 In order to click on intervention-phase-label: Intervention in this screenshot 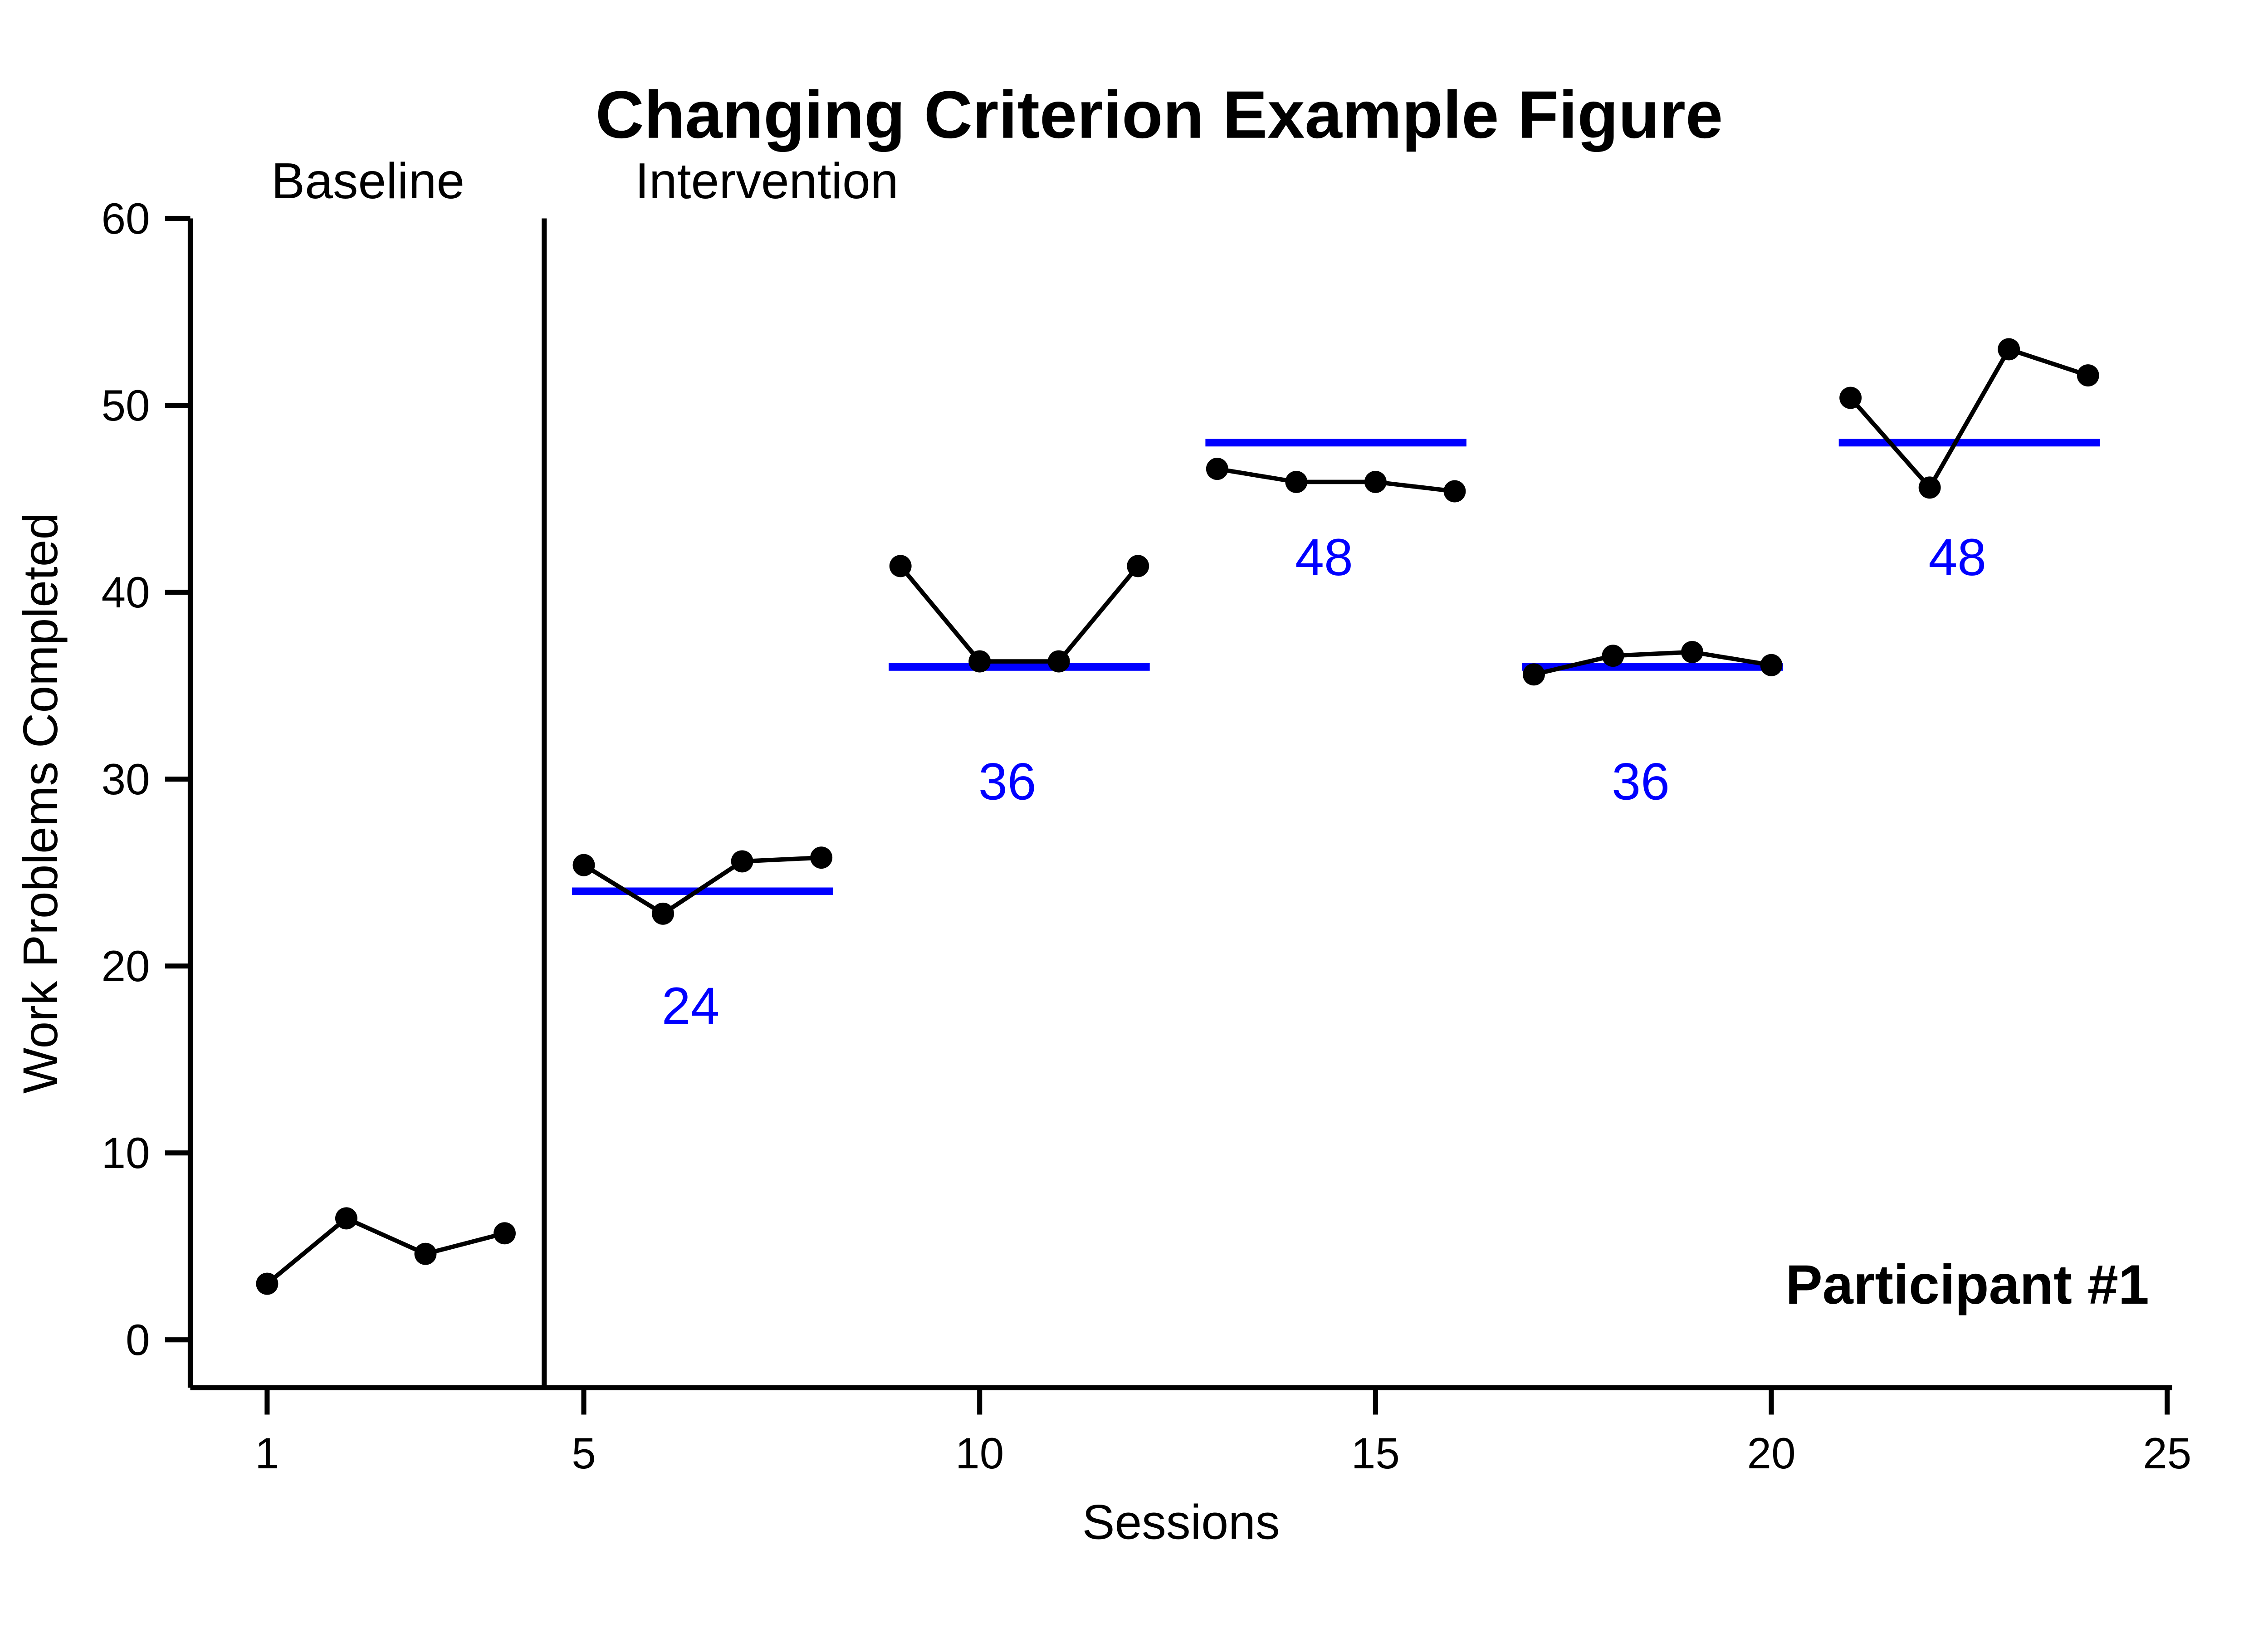, I will do `click(767, 180)`.